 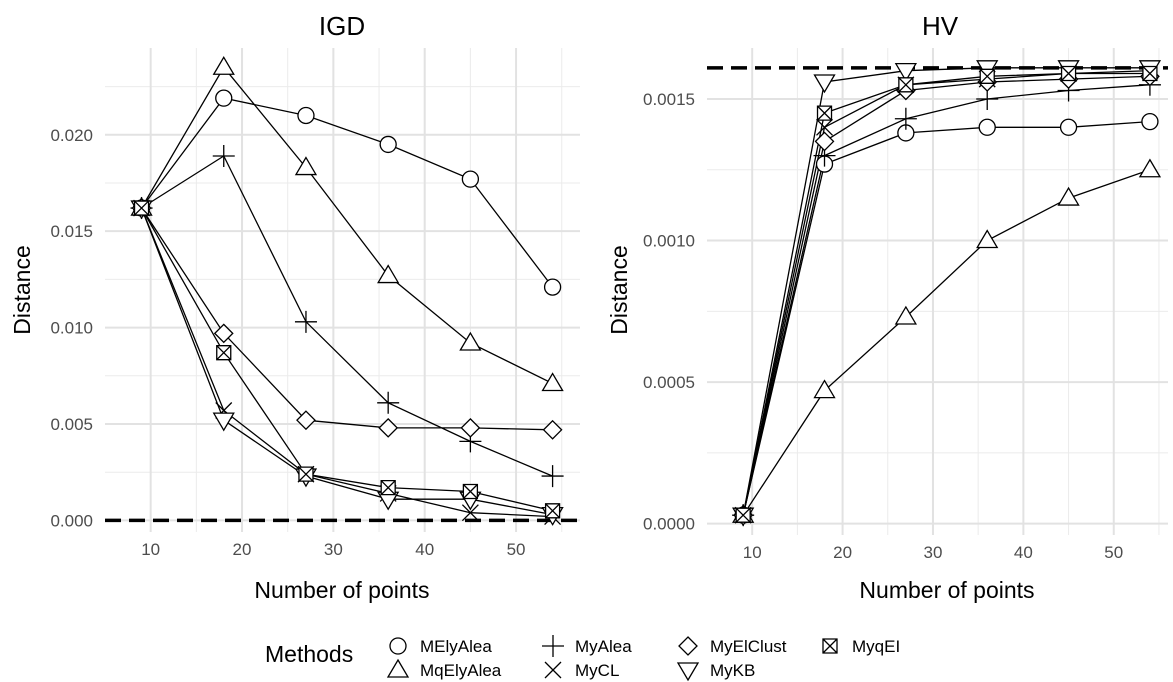 I want to click on legend-item-mqelyalea: MqElyAlea, so click(x=445, y=670).